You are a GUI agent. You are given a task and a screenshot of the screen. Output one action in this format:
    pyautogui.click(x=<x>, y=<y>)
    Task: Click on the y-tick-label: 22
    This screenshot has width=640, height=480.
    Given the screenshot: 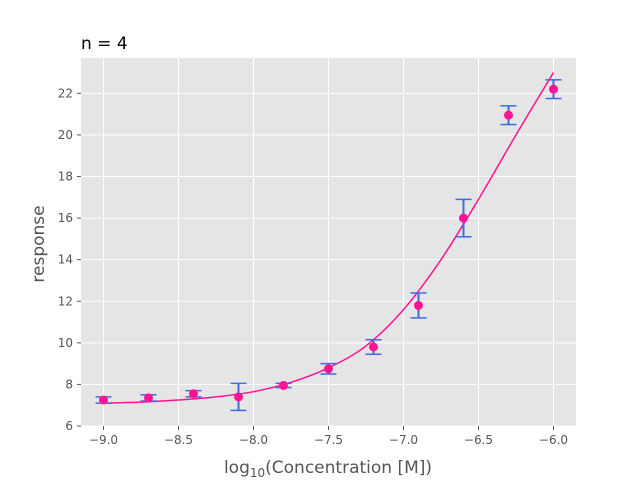 What is the action you would take?
    pyautogui.click(x=65, y=93)
    